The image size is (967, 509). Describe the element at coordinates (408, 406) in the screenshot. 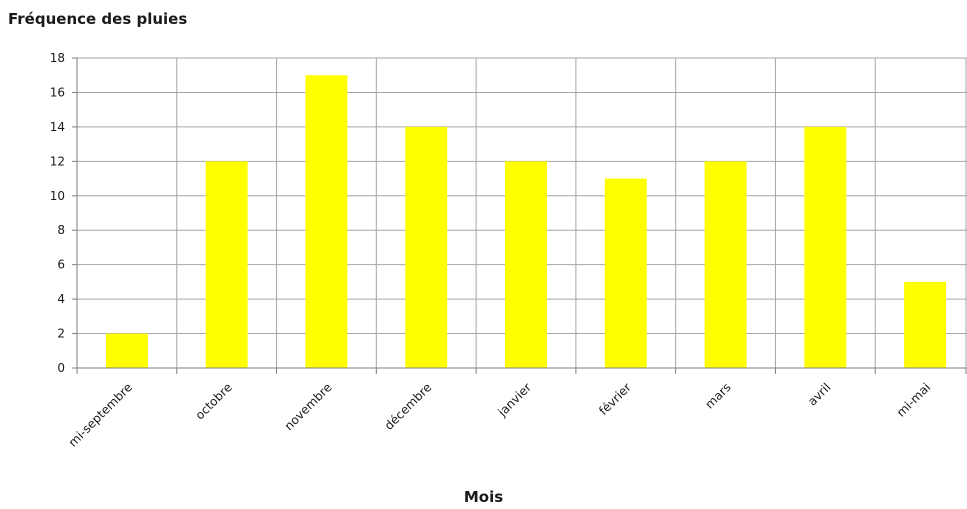

I see `x-tick-label: décembre` at that location.